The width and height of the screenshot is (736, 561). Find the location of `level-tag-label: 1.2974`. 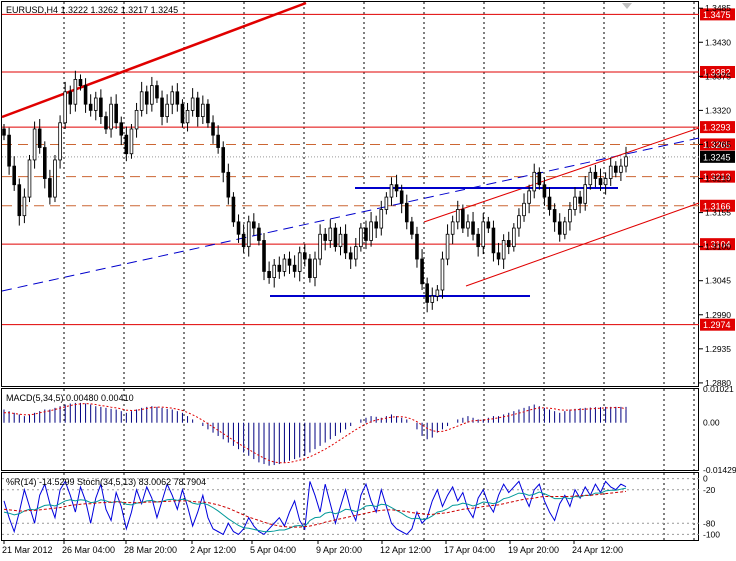

level-tag-label: 1.2974 is located at coordinates (717, 325).